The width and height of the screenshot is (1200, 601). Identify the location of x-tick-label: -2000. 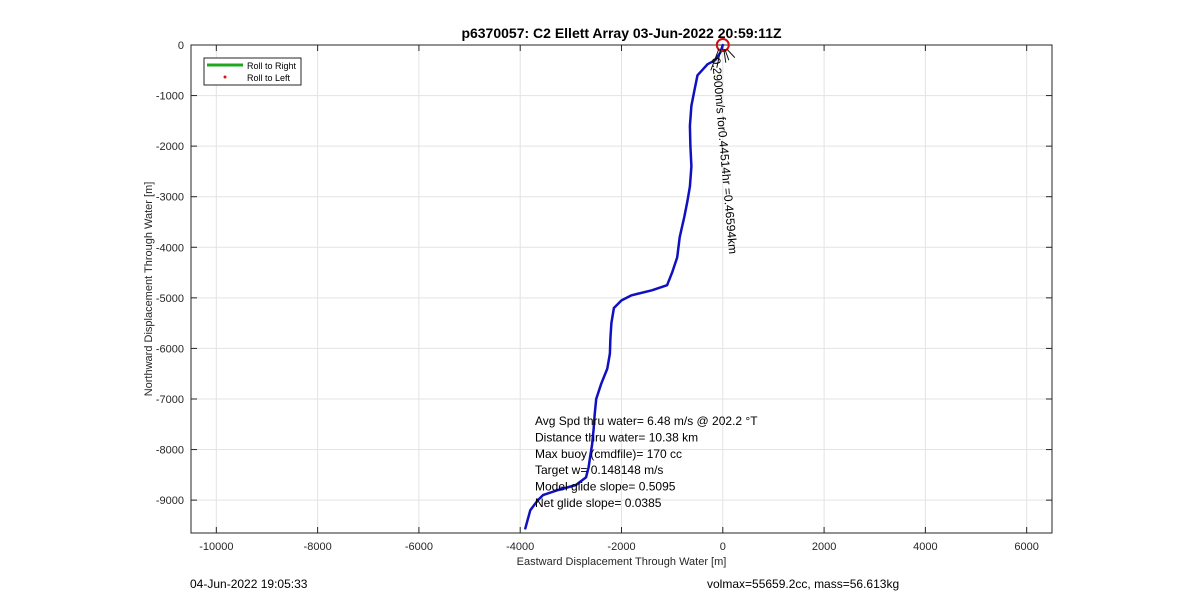
(621, 547).